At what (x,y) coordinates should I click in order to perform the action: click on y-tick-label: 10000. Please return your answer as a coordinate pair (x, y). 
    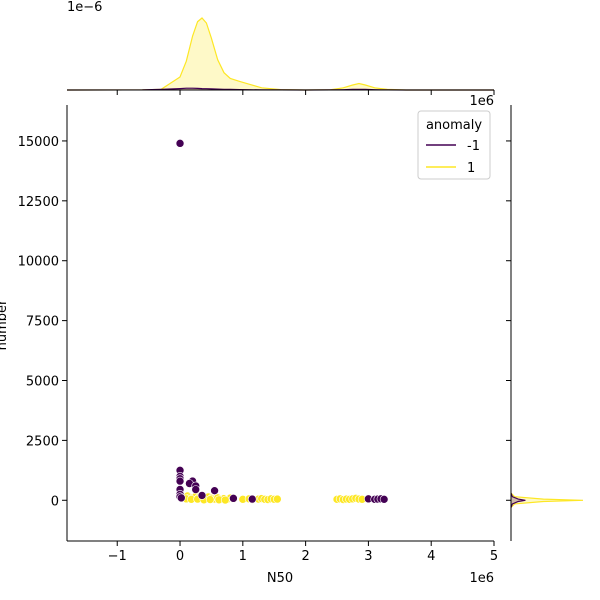
    Looking at the image, I should click on (38, 262).